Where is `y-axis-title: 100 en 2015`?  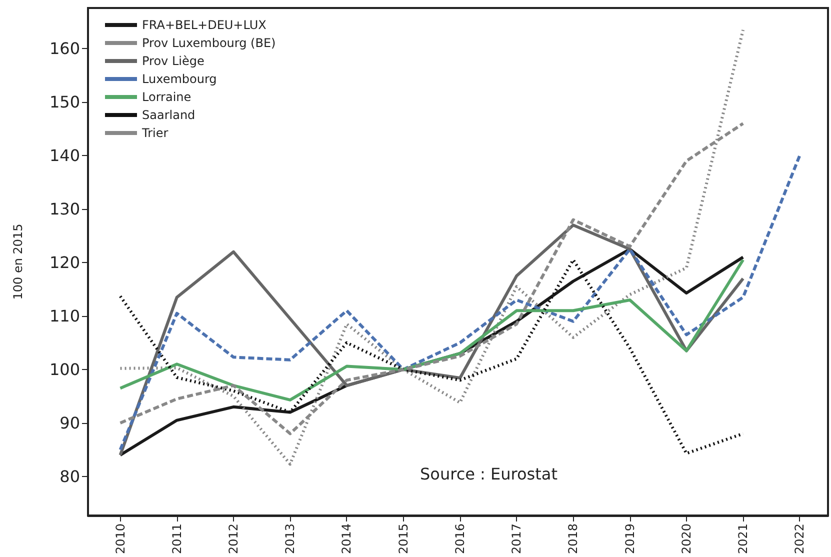
y-axis-title: 100 en 2015 is located at coordinates (18, 262).